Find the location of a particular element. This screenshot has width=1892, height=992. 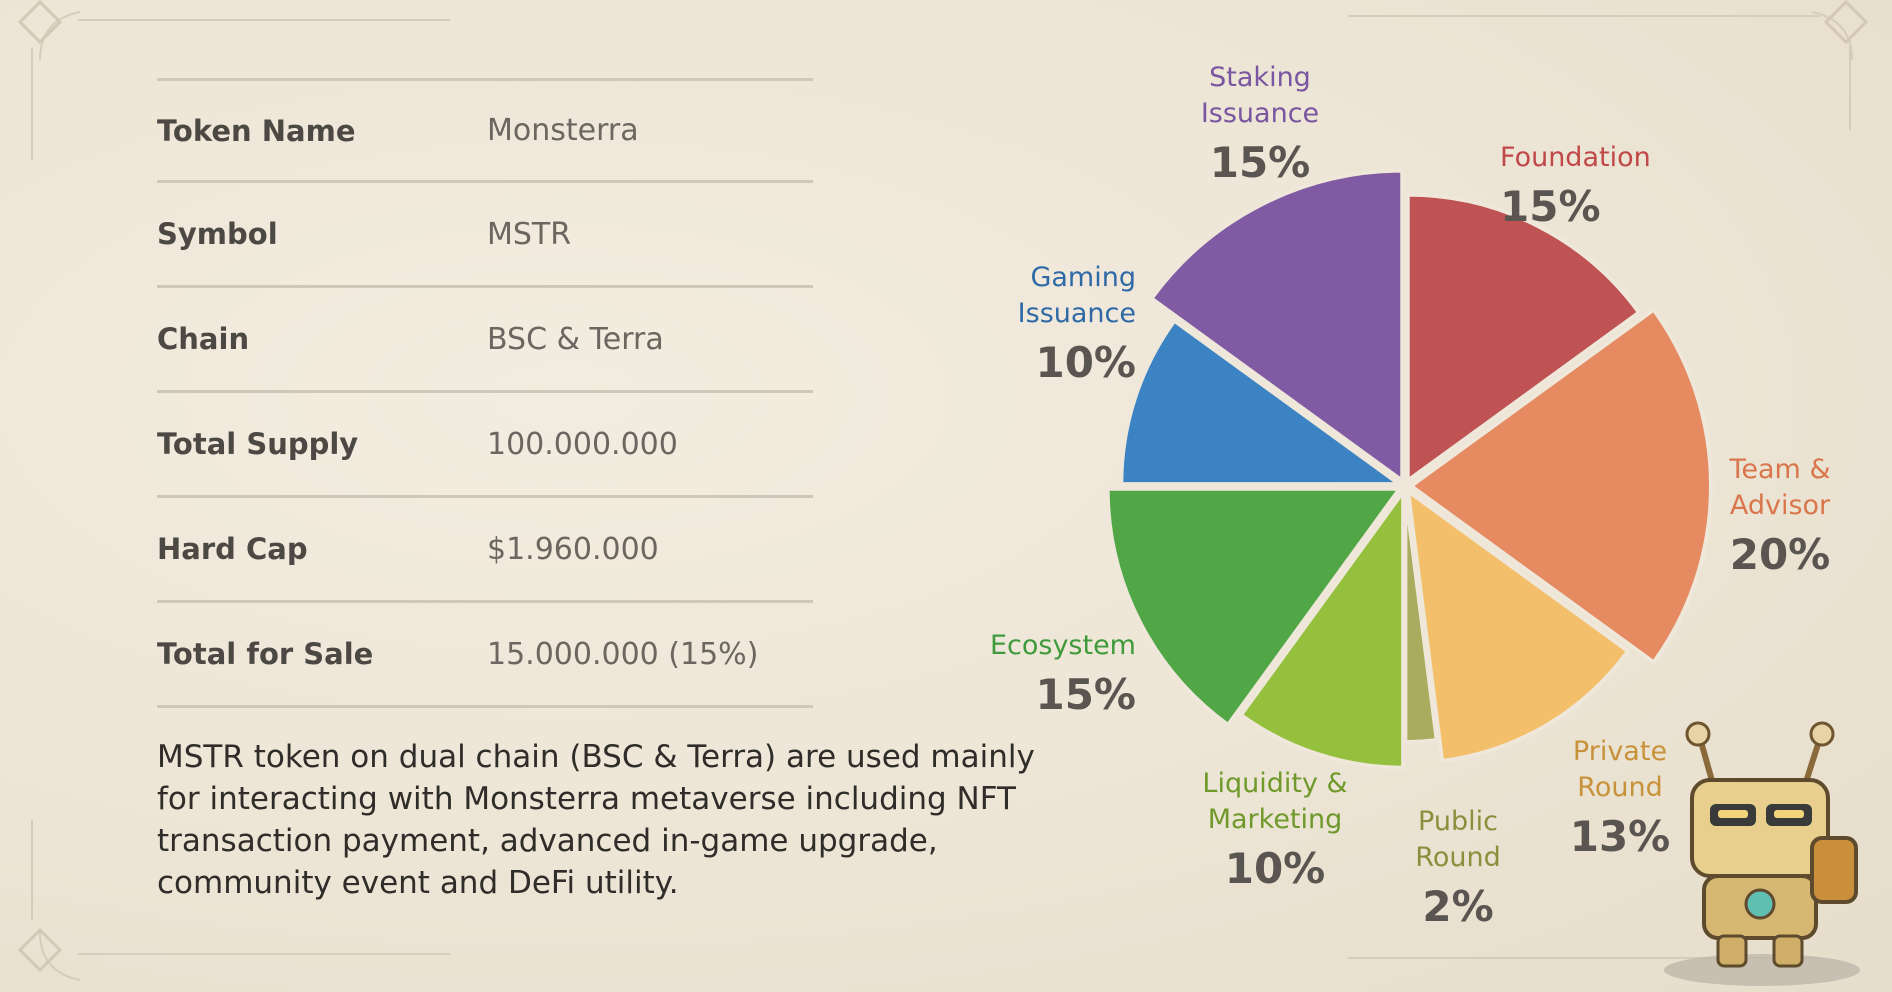

pie-slice-foundation is located at coordinates (1523, 338).